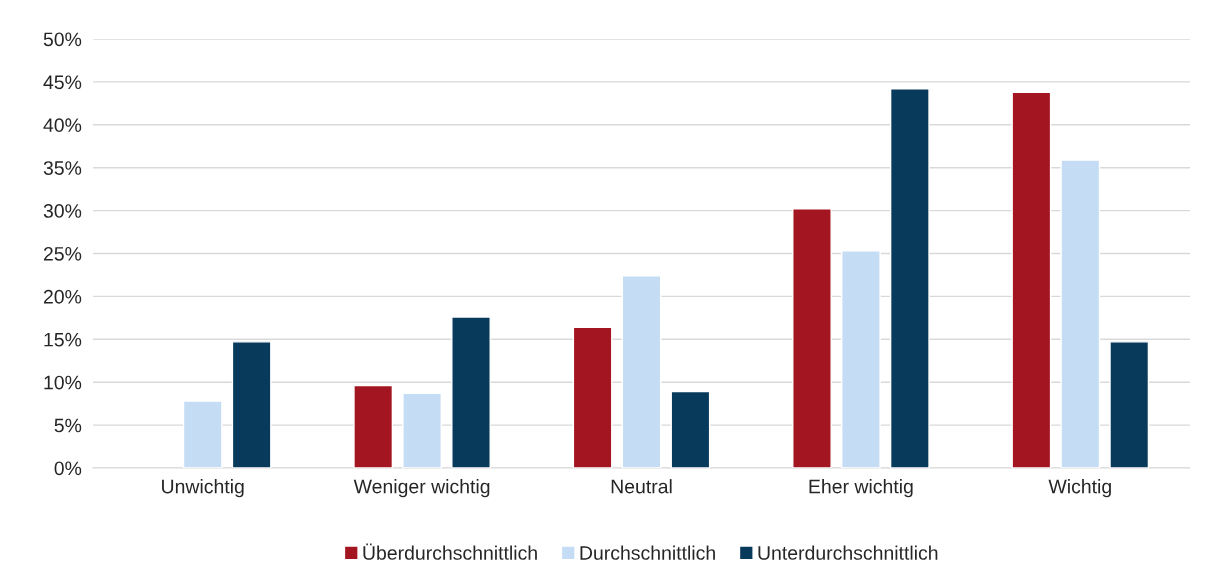  What do you see at coordinates (68, 468) in the screenshot?
I see `y-tick-label: 0%` at bounding box center [68, 468].